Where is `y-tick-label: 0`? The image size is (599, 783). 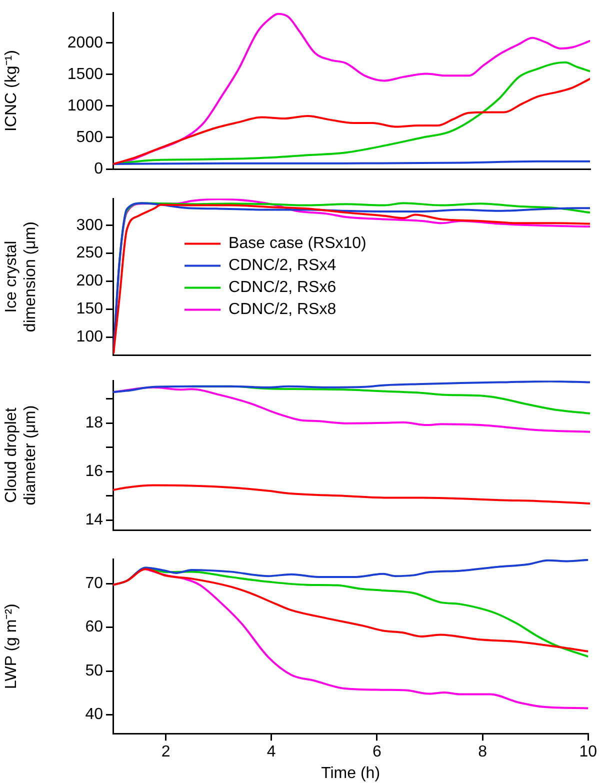 y-tick-label: 0 is located at coordinates (99, 169).